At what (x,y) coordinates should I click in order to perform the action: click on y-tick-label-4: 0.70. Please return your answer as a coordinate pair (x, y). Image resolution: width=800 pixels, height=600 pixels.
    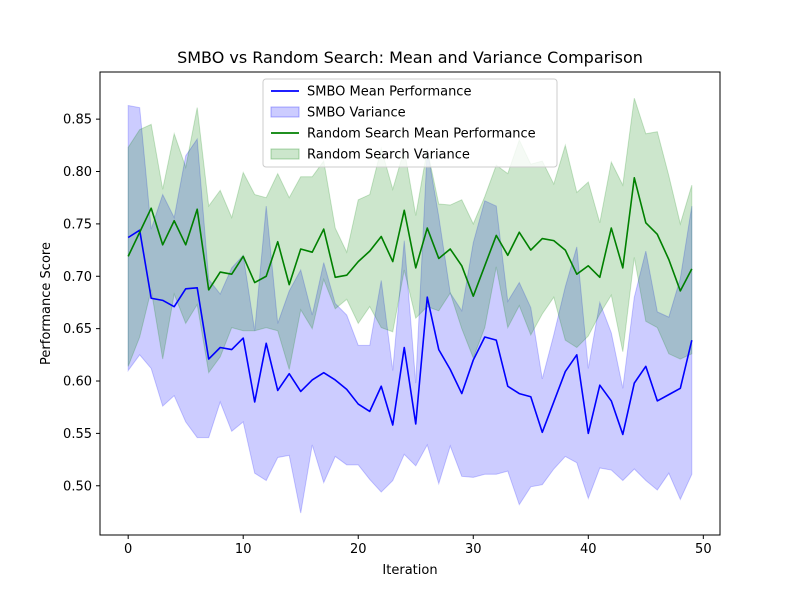
    Looking at the image, I should click on (77, 277).